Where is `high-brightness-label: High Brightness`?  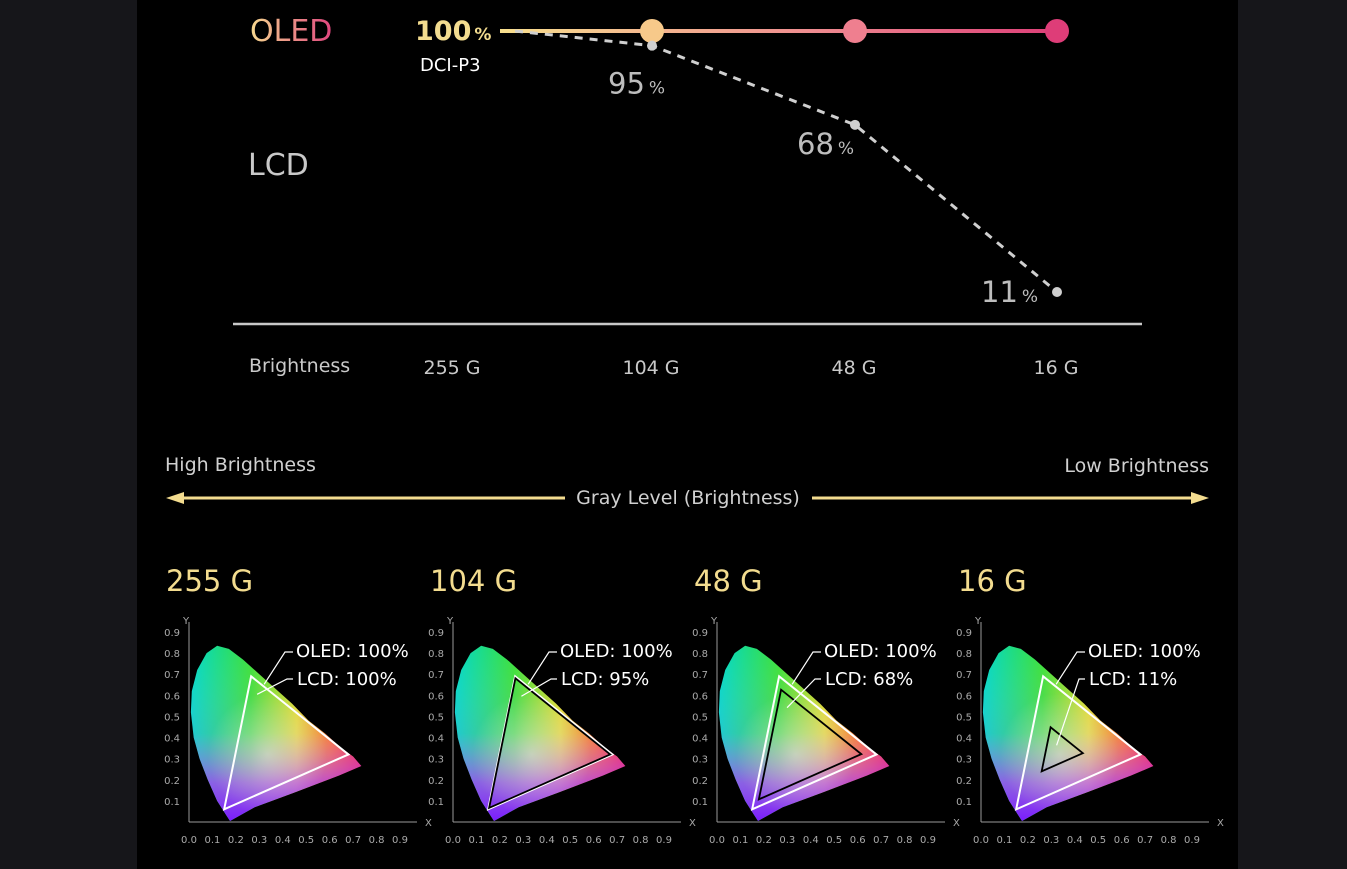
high-brightness-label: High Brightness is located at coordinates (240, 465).